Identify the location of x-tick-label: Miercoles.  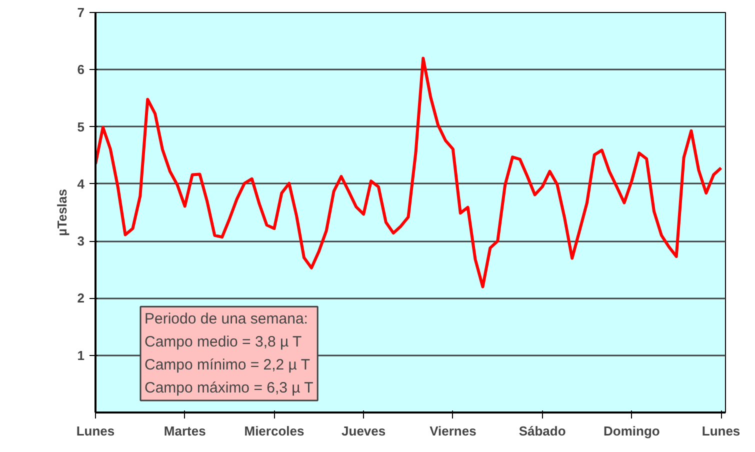
(274, 431).